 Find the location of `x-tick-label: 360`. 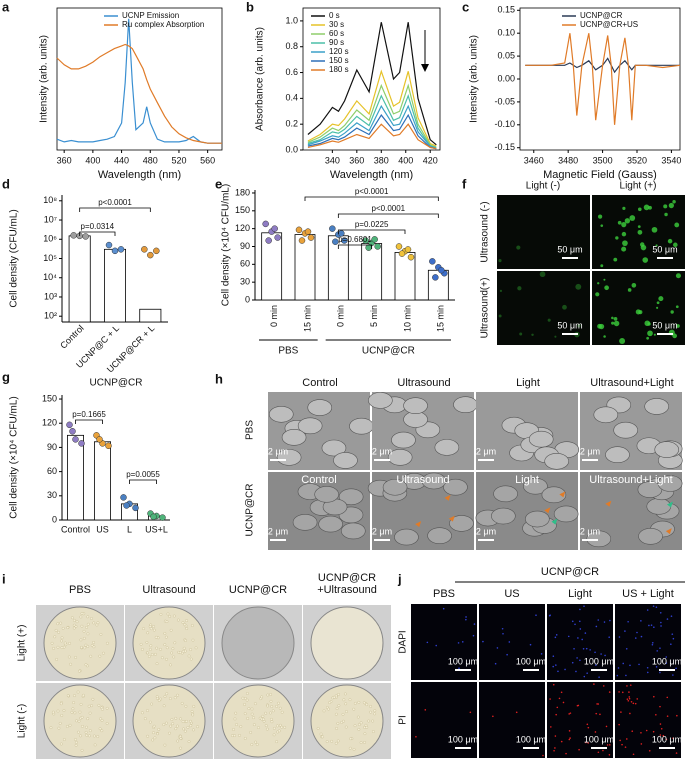

x-tick-label: 360 is located at coordinates (356, 160).